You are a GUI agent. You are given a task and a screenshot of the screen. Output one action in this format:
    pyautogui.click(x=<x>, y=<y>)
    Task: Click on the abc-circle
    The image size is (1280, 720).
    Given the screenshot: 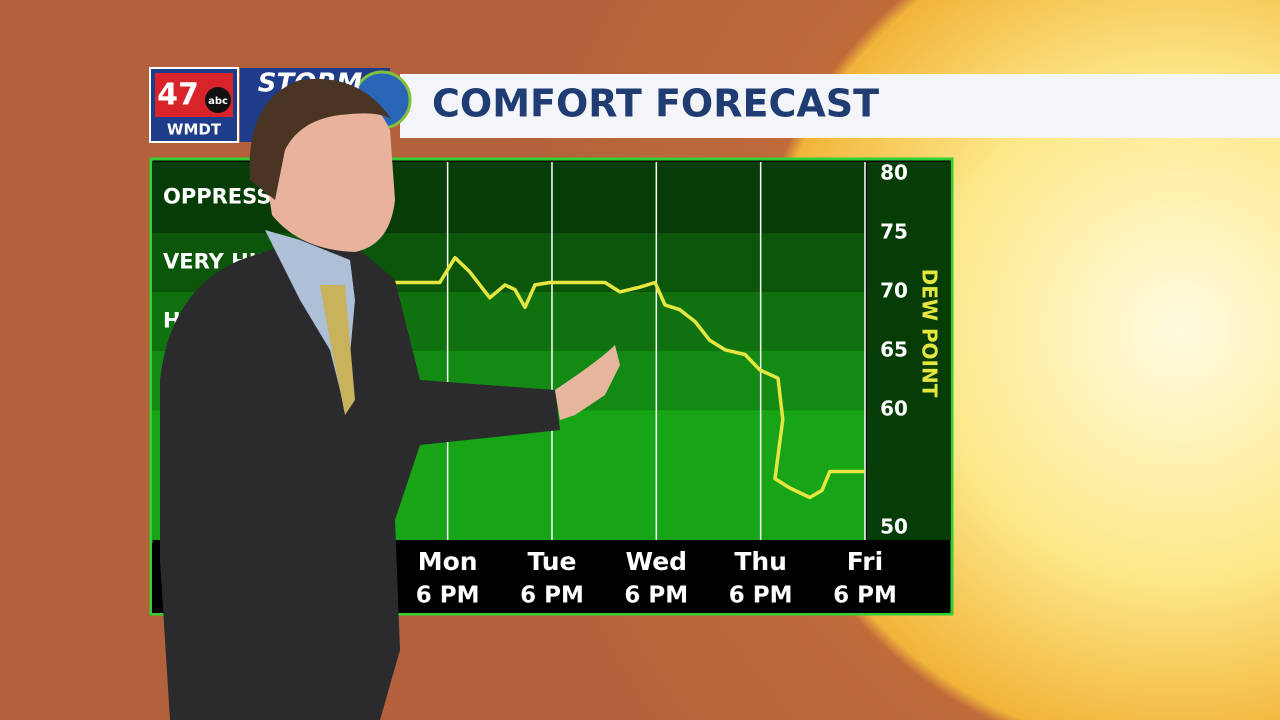 What is the action you would take?
    pyautogui.click(x=218, y=100)
    